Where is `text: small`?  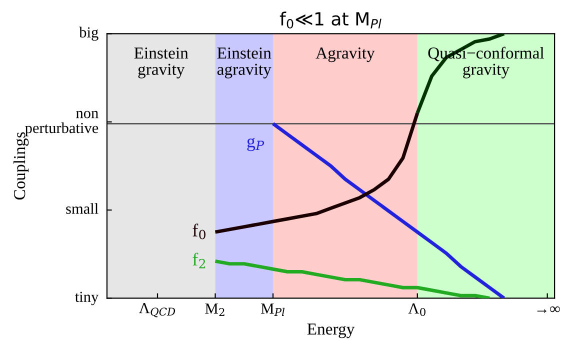
text: small is located at coordinates (82, 208).